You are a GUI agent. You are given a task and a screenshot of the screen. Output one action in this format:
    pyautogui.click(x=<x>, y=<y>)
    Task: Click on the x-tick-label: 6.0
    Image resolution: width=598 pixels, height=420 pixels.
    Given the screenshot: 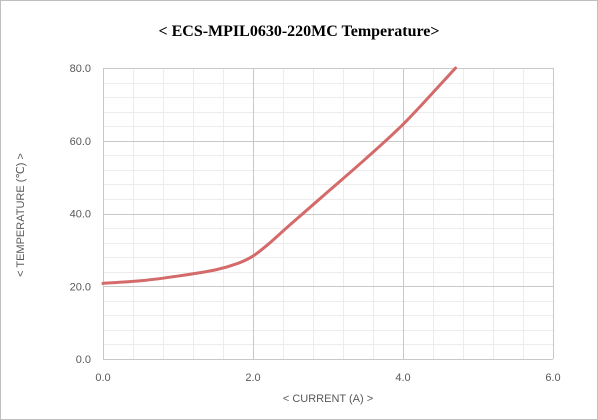 What is the action you would take?
    pyautogui.click(x=552, y=378)
    